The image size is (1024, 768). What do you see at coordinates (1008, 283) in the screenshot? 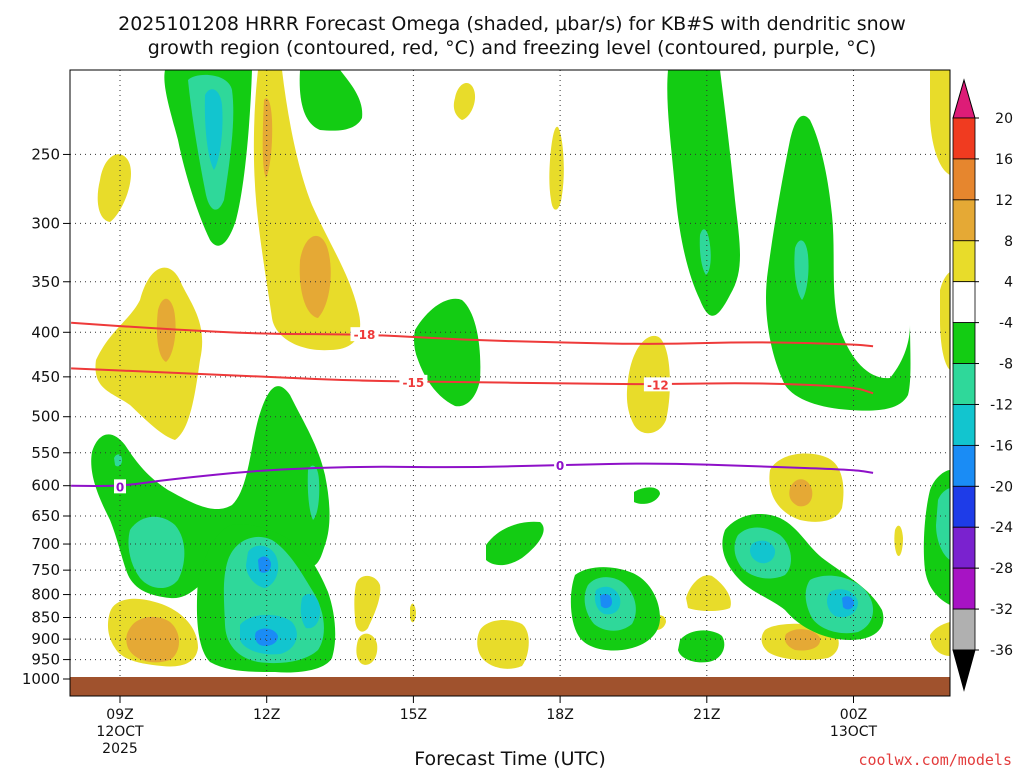
I see `colorbar-label-4: 4` at bounding box center [1008, 283].